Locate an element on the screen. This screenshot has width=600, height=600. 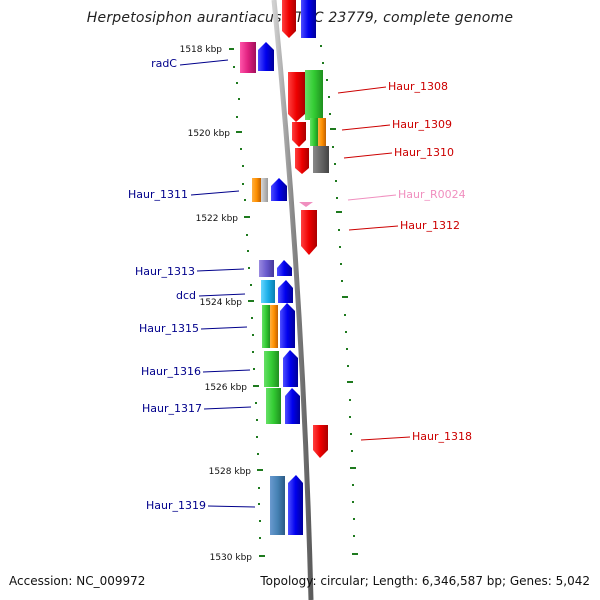
gene-label-haur-1311: Haur_1311 is located at coordinates (158, 194).